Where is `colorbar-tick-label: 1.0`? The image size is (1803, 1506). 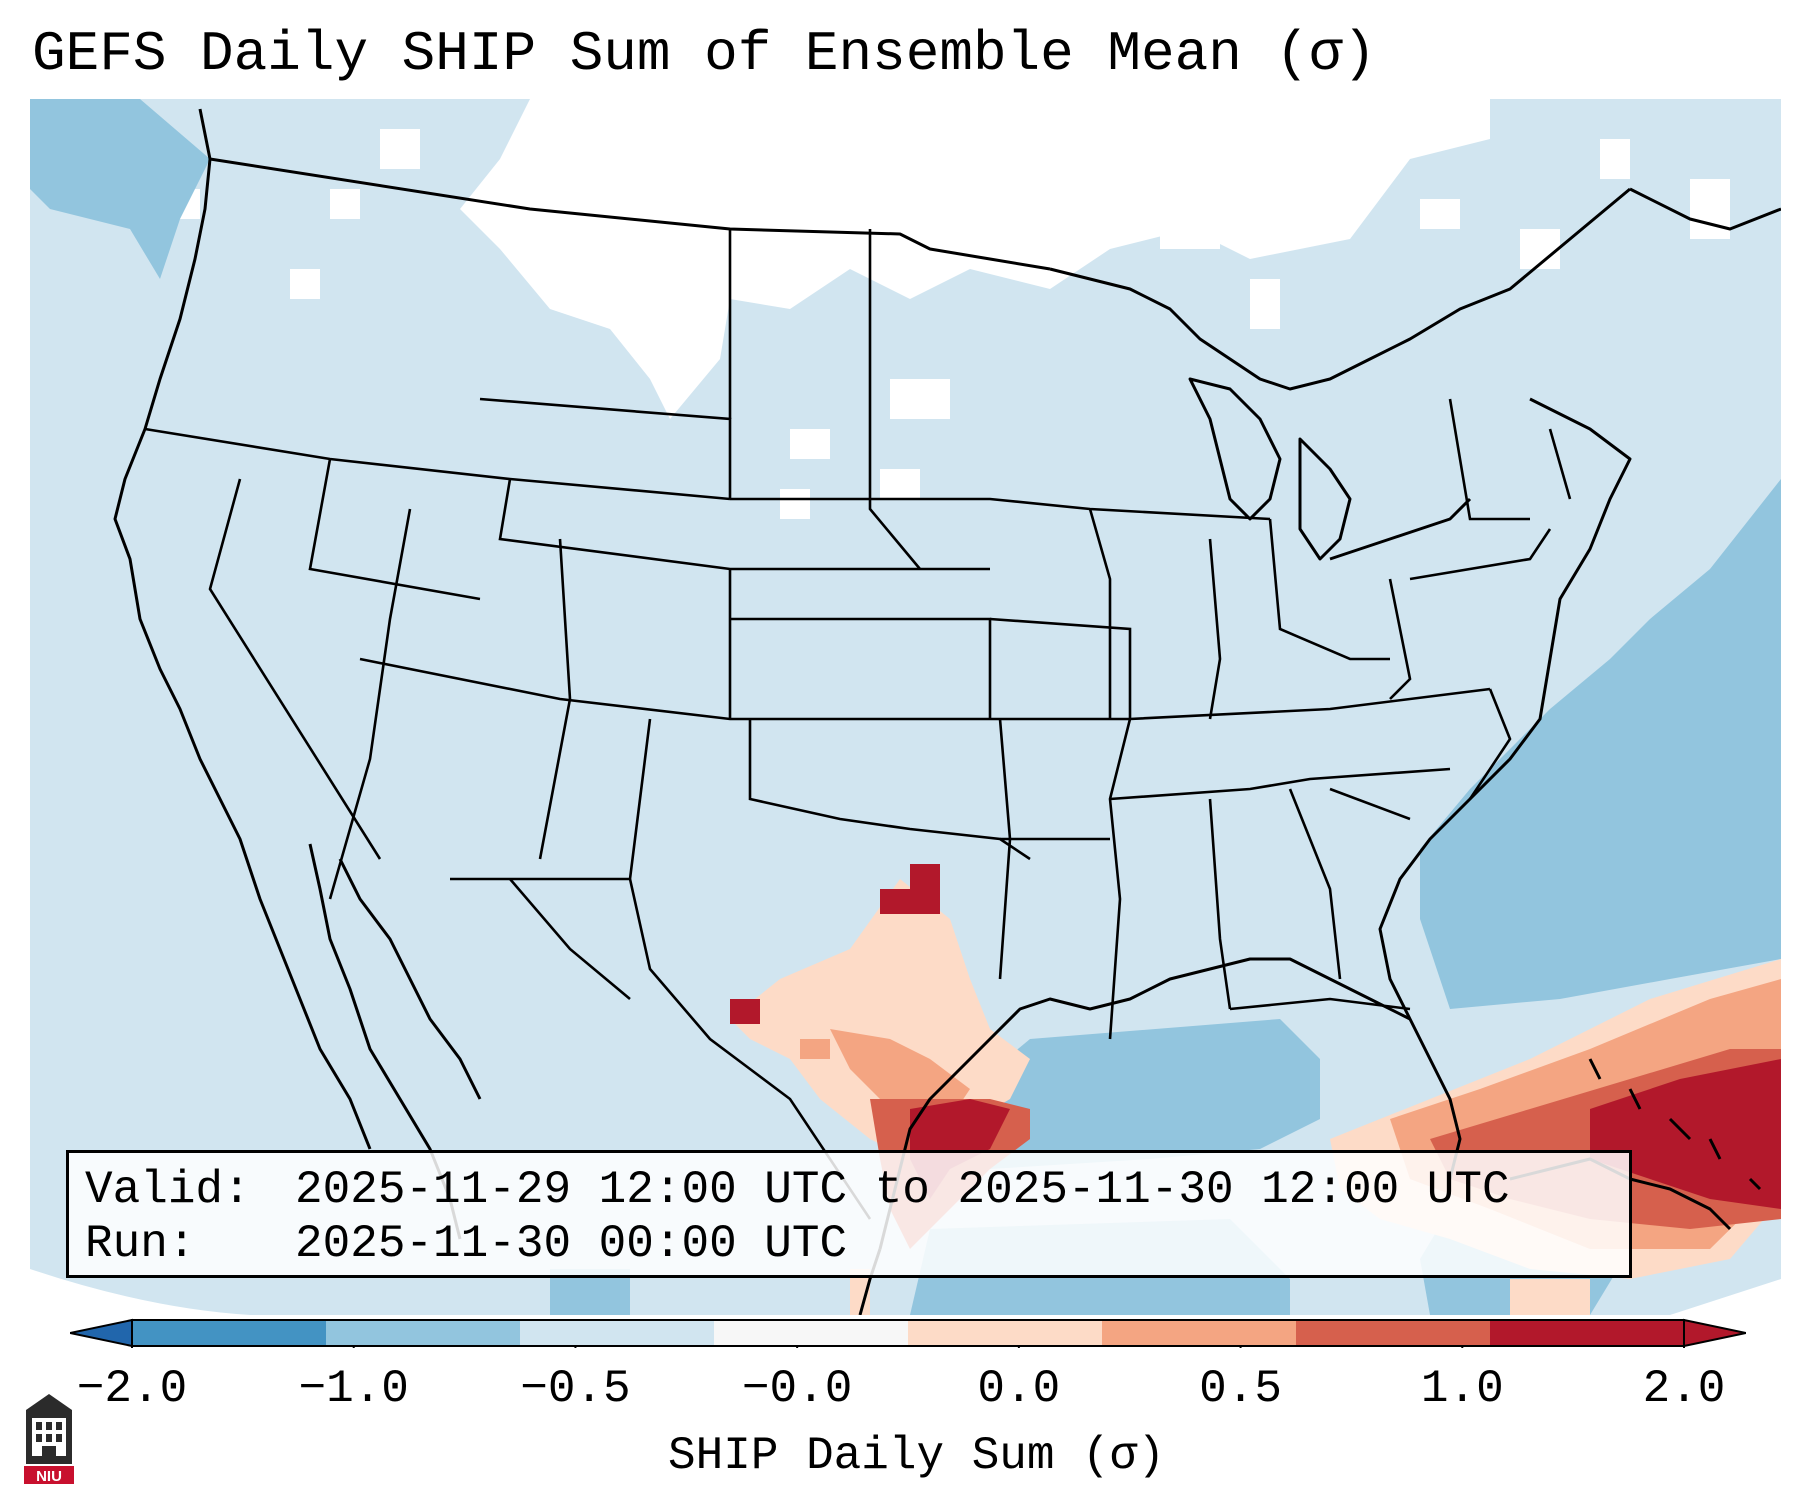
colorbar-tick-label: 1.0 is located at coordinates (1462, 1389).